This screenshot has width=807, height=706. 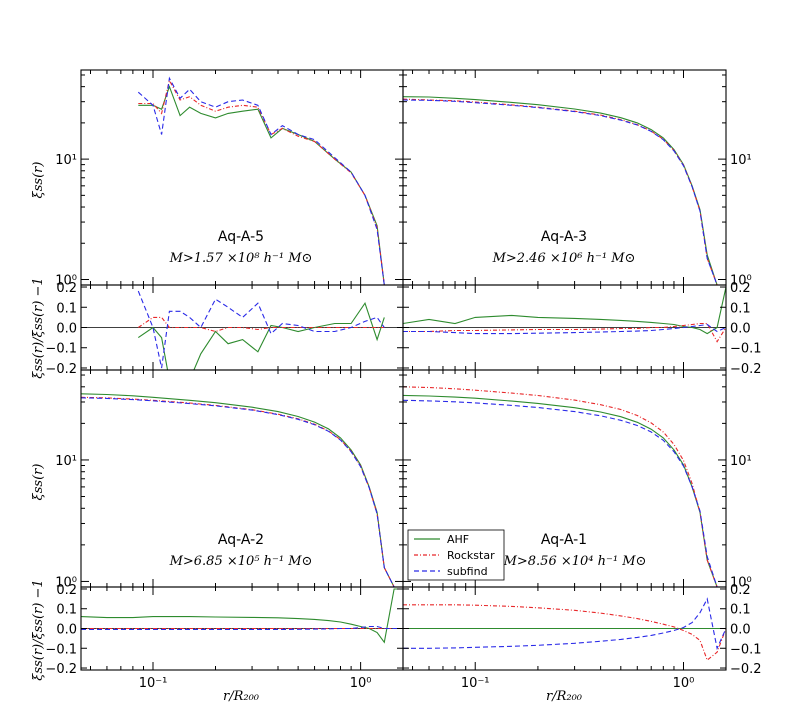 I want to click on legend-label-rockstar: Rockstar, so click(x=471, y=555).